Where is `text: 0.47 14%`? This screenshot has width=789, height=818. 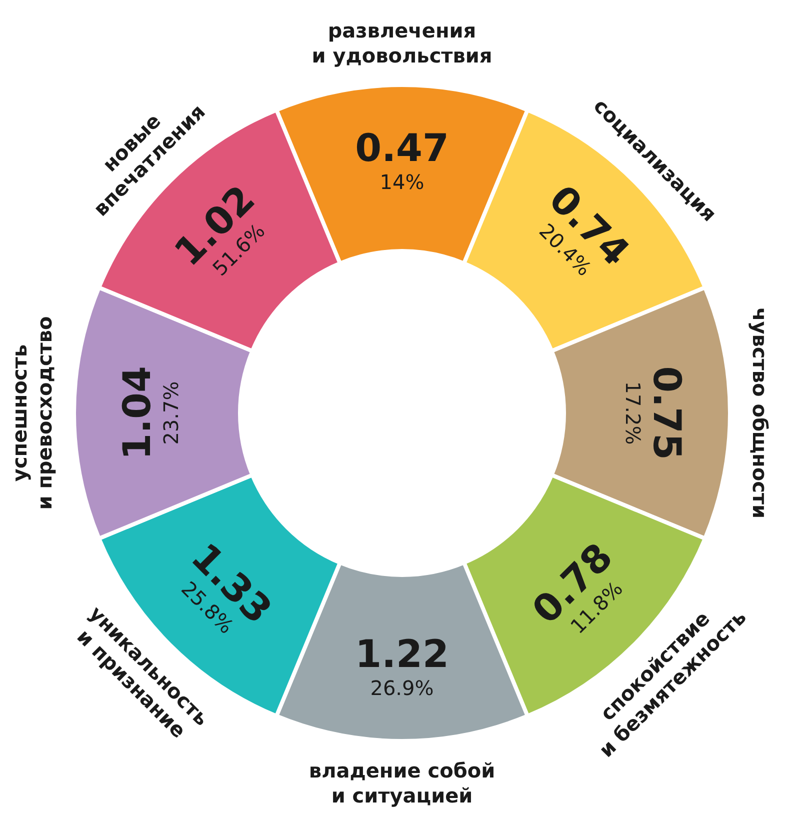
text: 0.47 14% is located at coordinates (402, 160).